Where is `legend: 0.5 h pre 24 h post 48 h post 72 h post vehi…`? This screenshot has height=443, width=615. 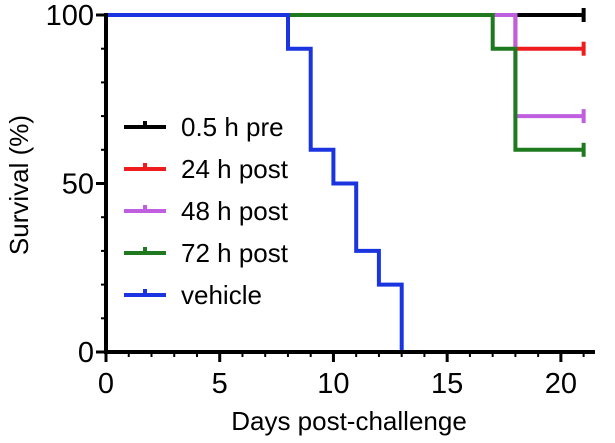 legend: 0.5 h pre 24 h post 48 h post 72 h post vehi… is located at coordinates (206, 211).